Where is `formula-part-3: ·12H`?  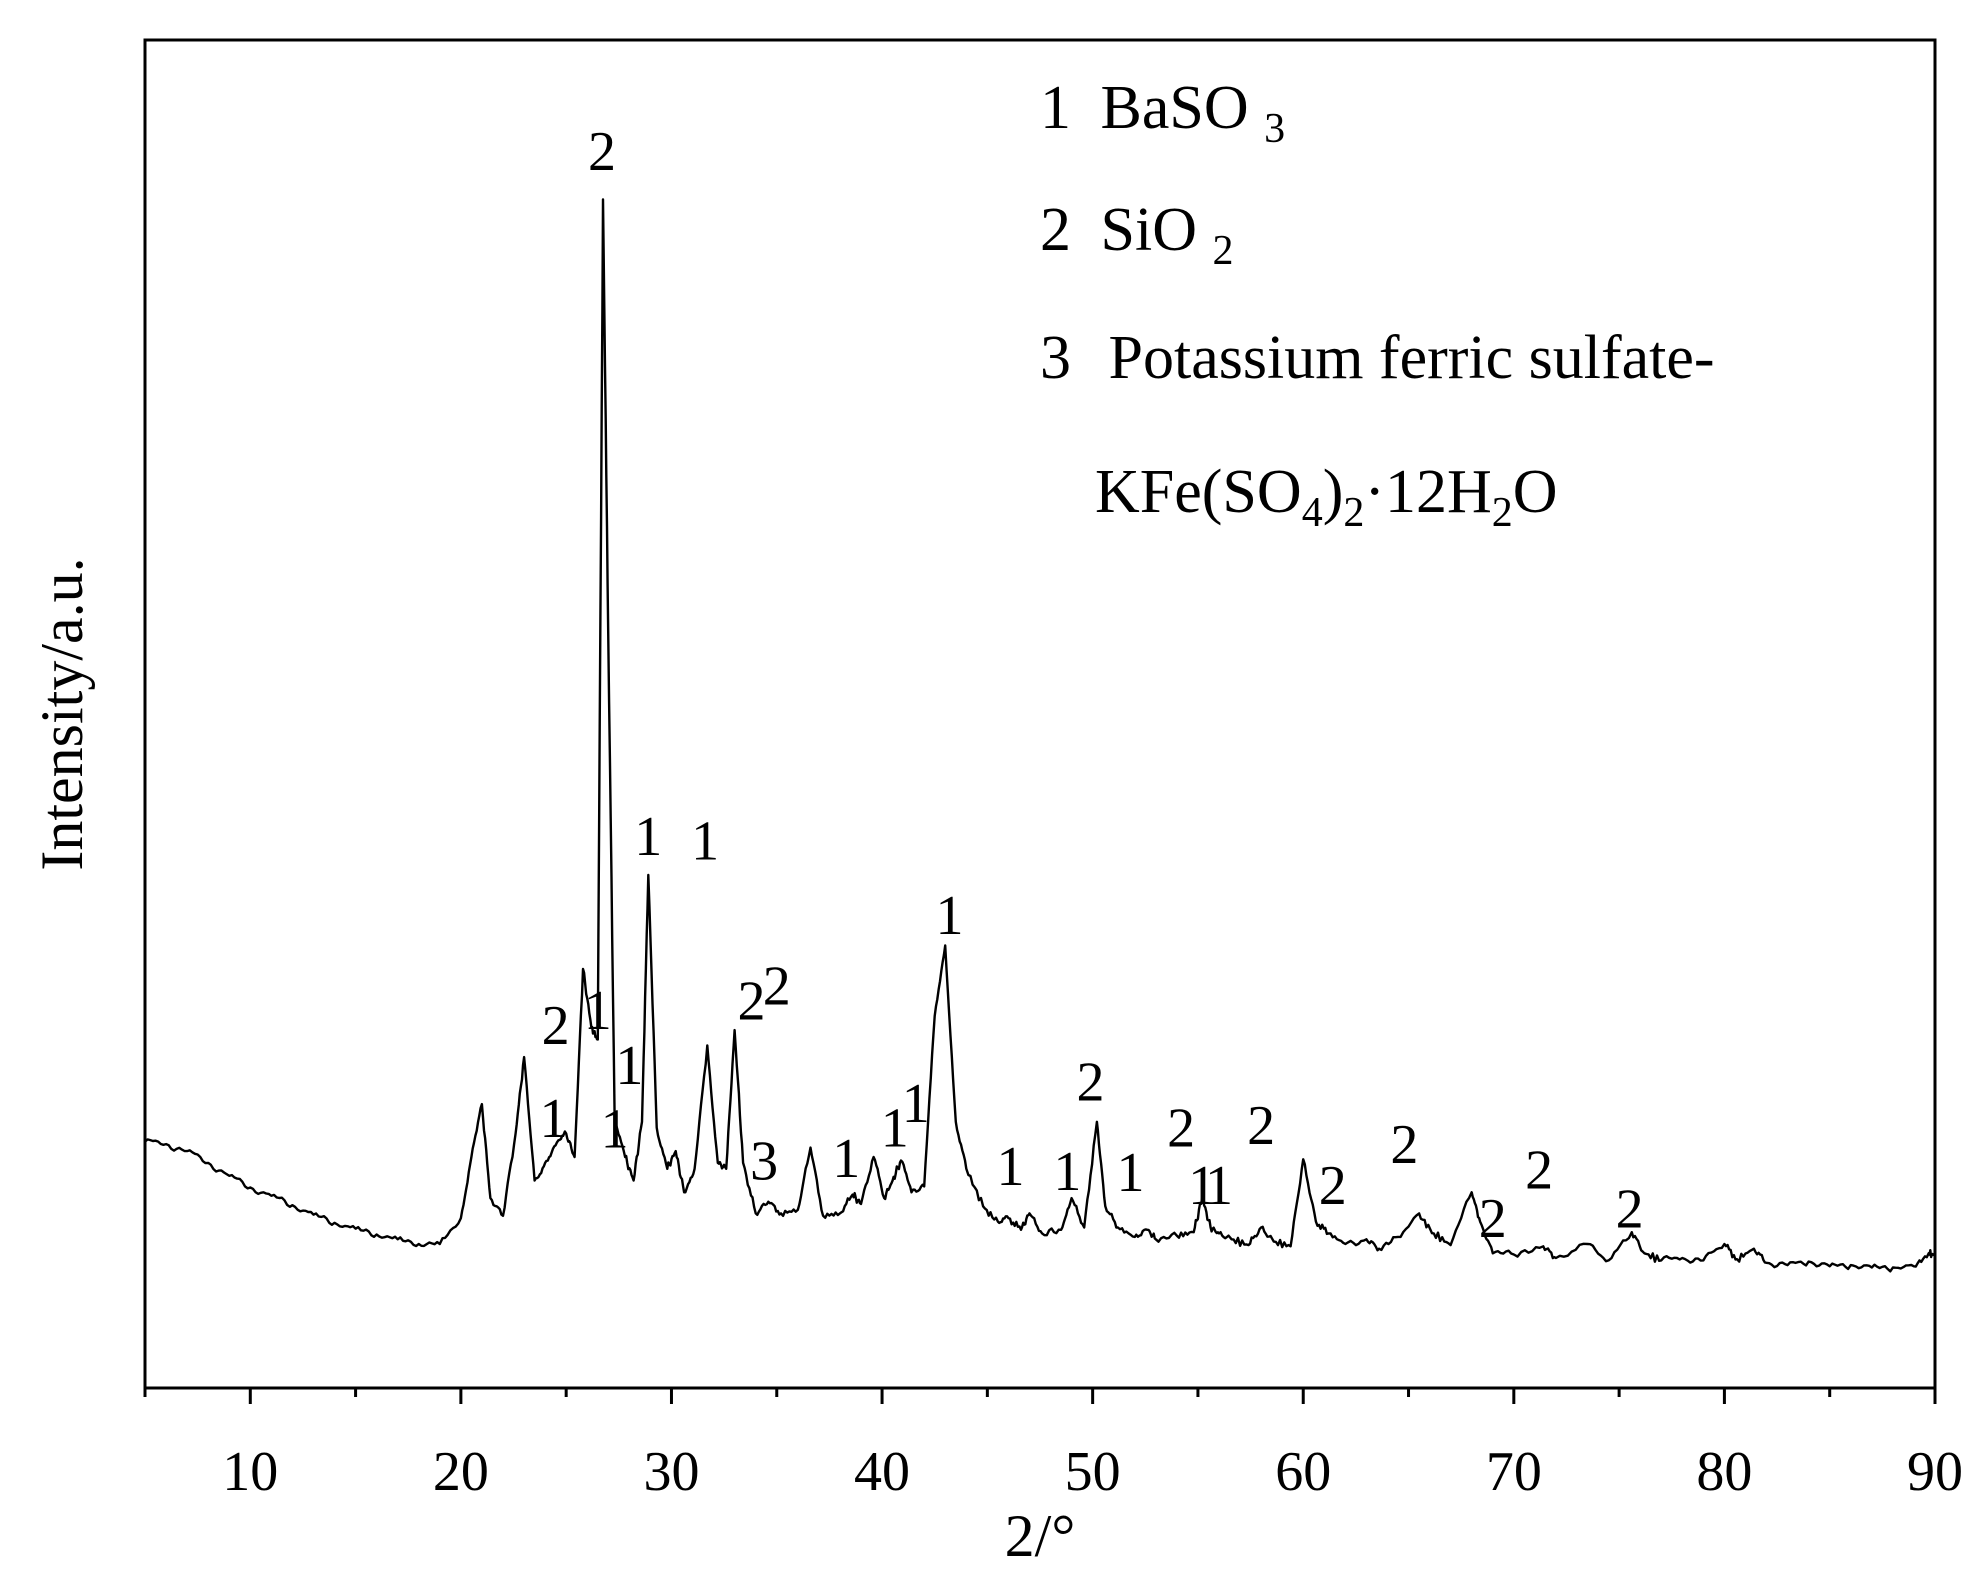
formula-part-3: ·12H is located at coordinates (1427, 492).